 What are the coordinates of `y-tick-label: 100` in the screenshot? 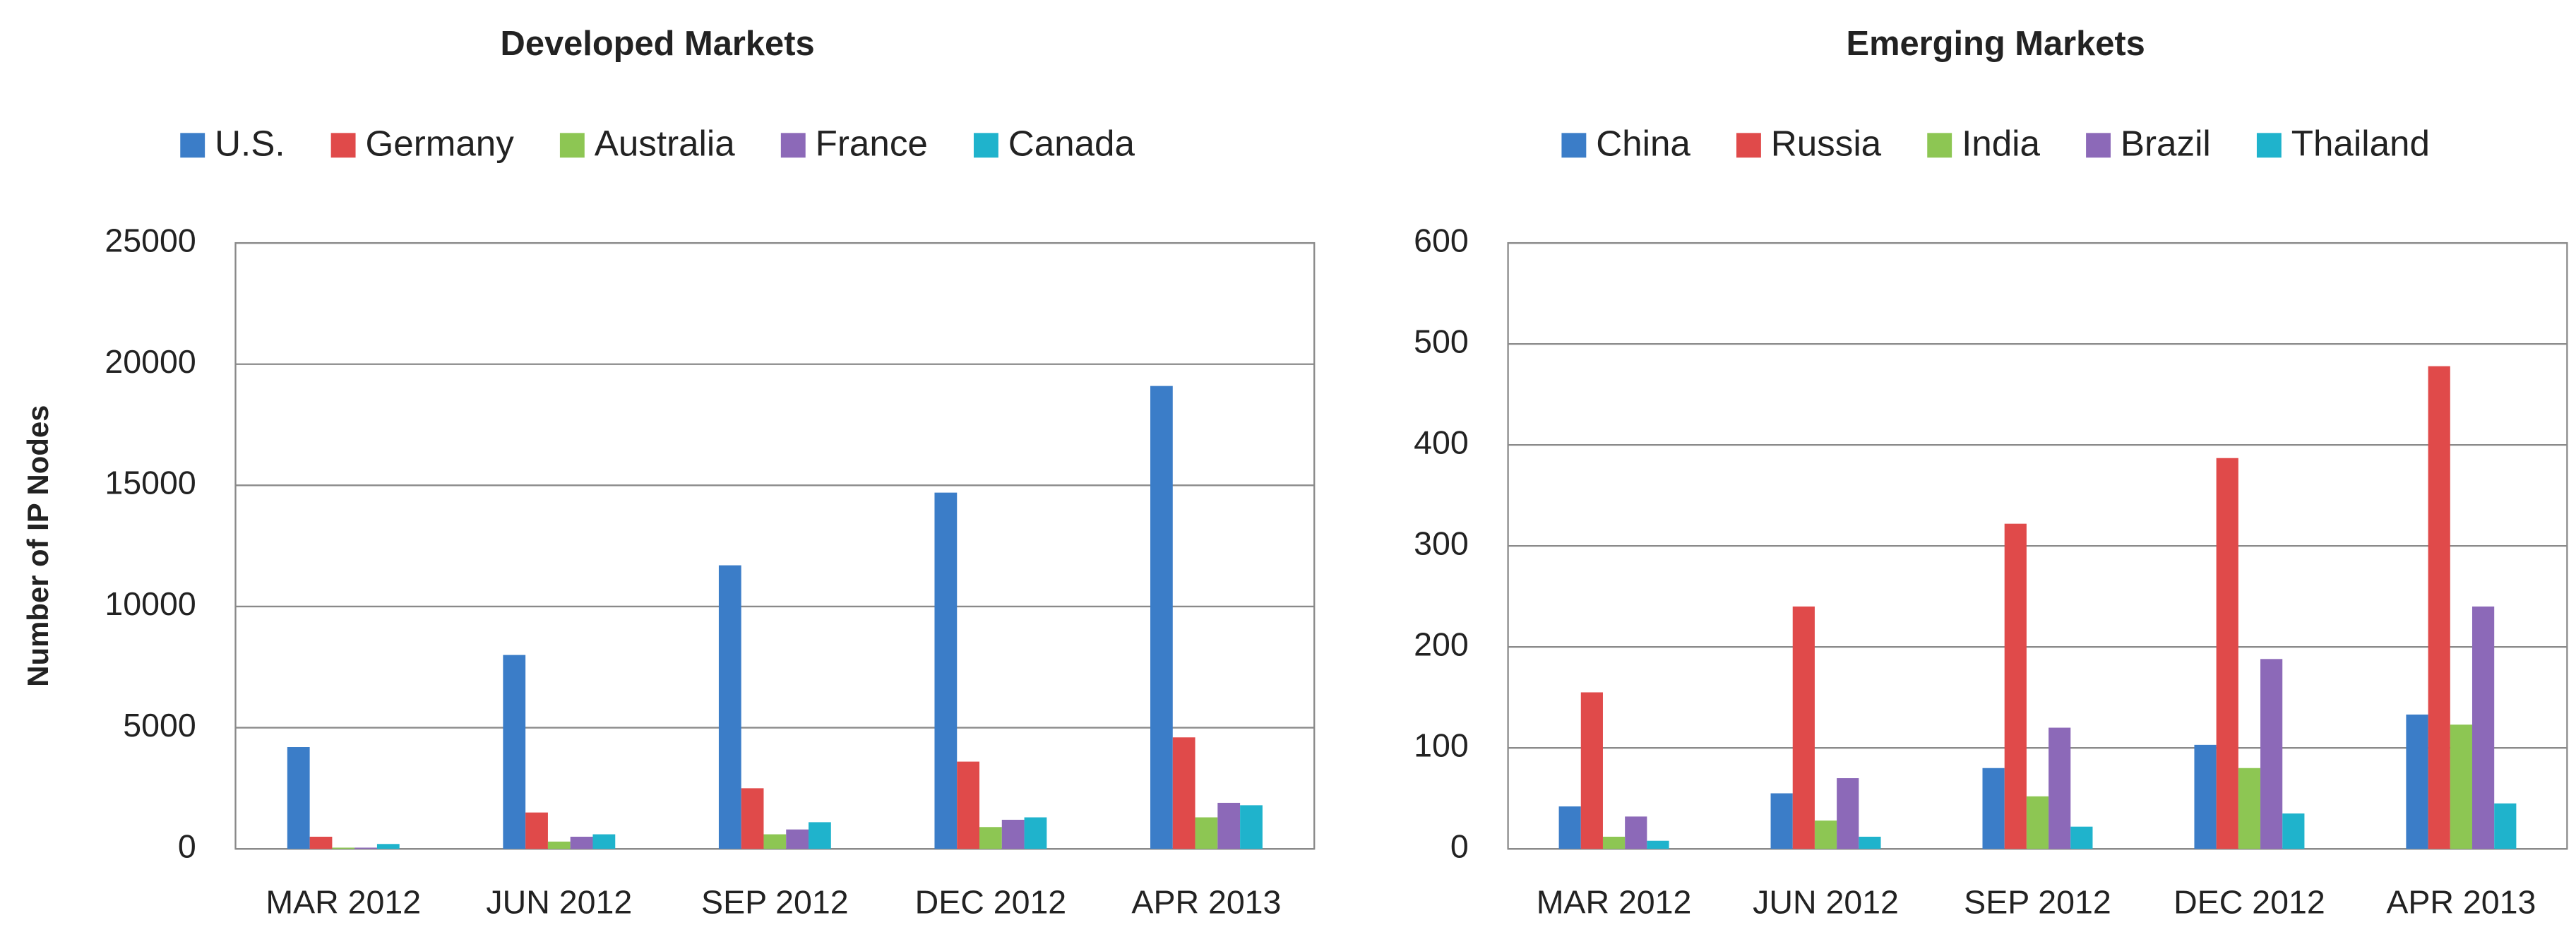 It's located at (1441, 745).